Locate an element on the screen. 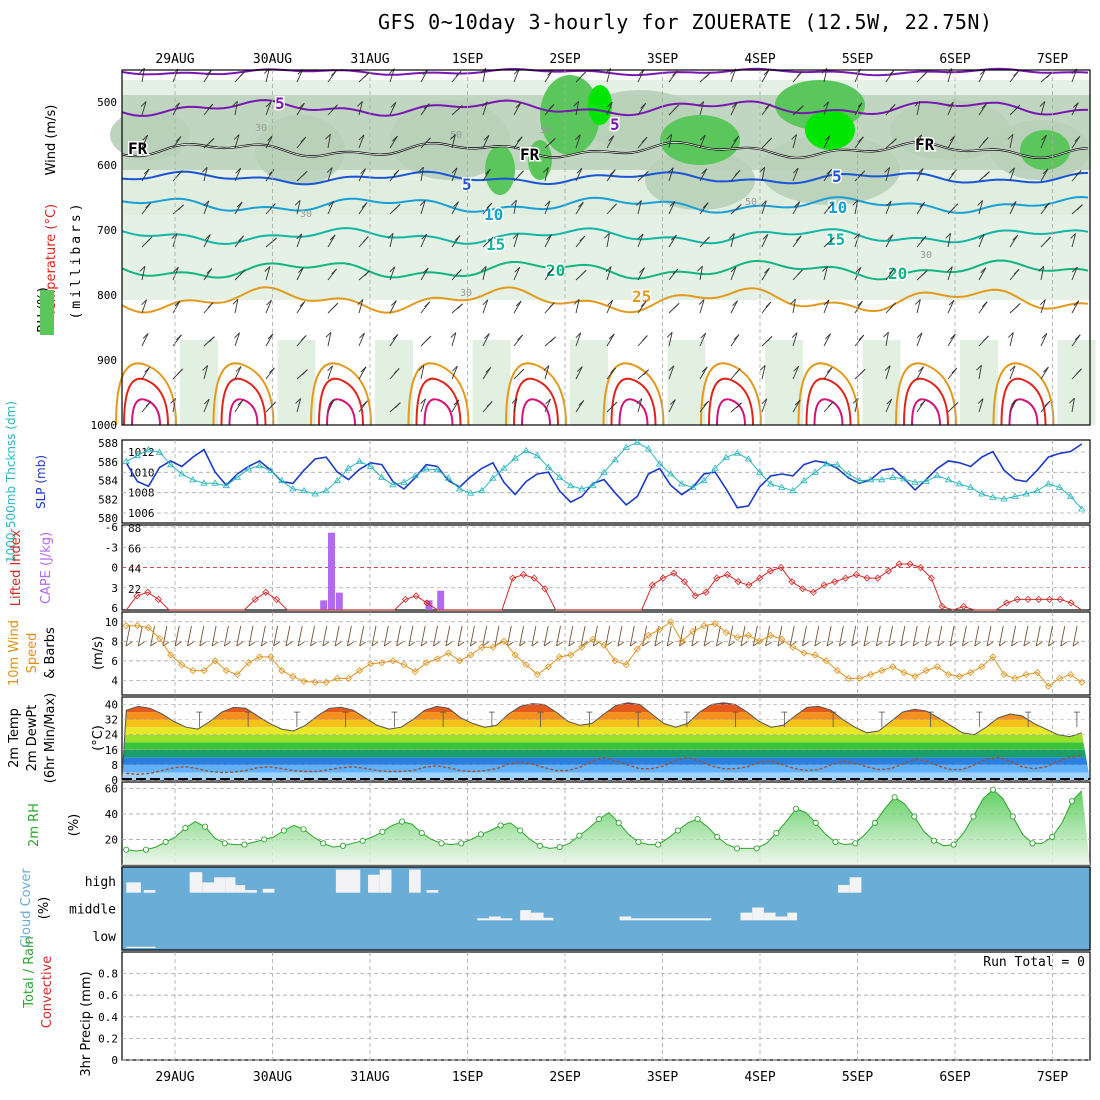 Image resolution: width=1100 pixels, height=1100 pixels. wind-label-unit: (m/s) is located at coordinates (98, 653).